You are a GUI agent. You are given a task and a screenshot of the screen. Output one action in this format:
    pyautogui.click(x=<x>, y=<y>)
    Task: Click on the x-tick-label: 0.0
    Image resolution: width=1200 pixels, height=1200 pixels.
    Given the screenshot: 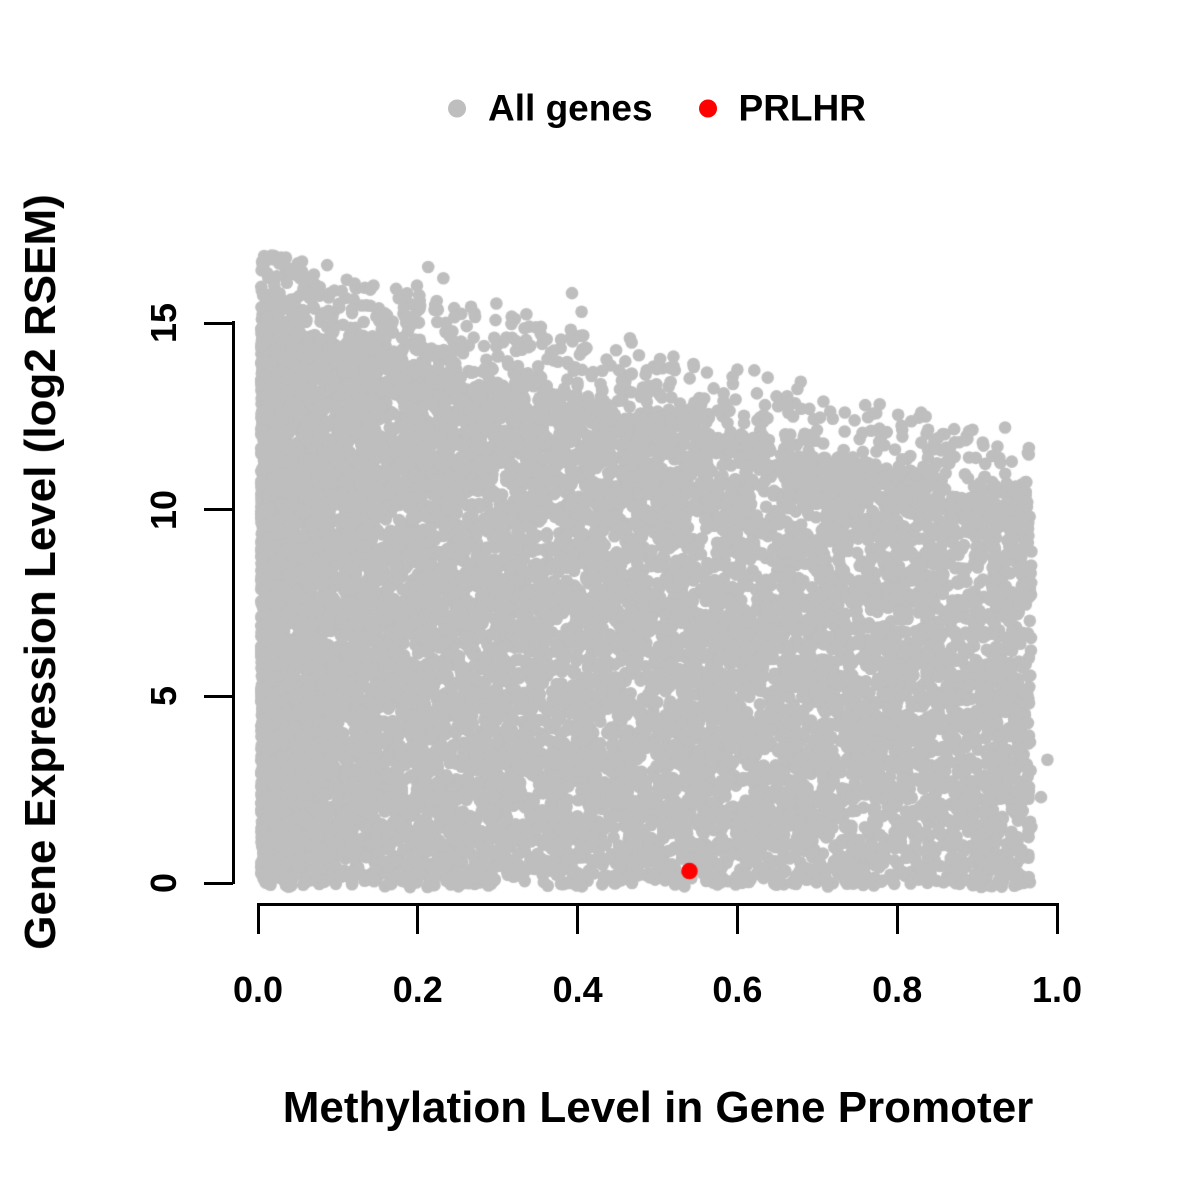 What is the action you would take?
    pyautogui.click(x=258, y=989)
    